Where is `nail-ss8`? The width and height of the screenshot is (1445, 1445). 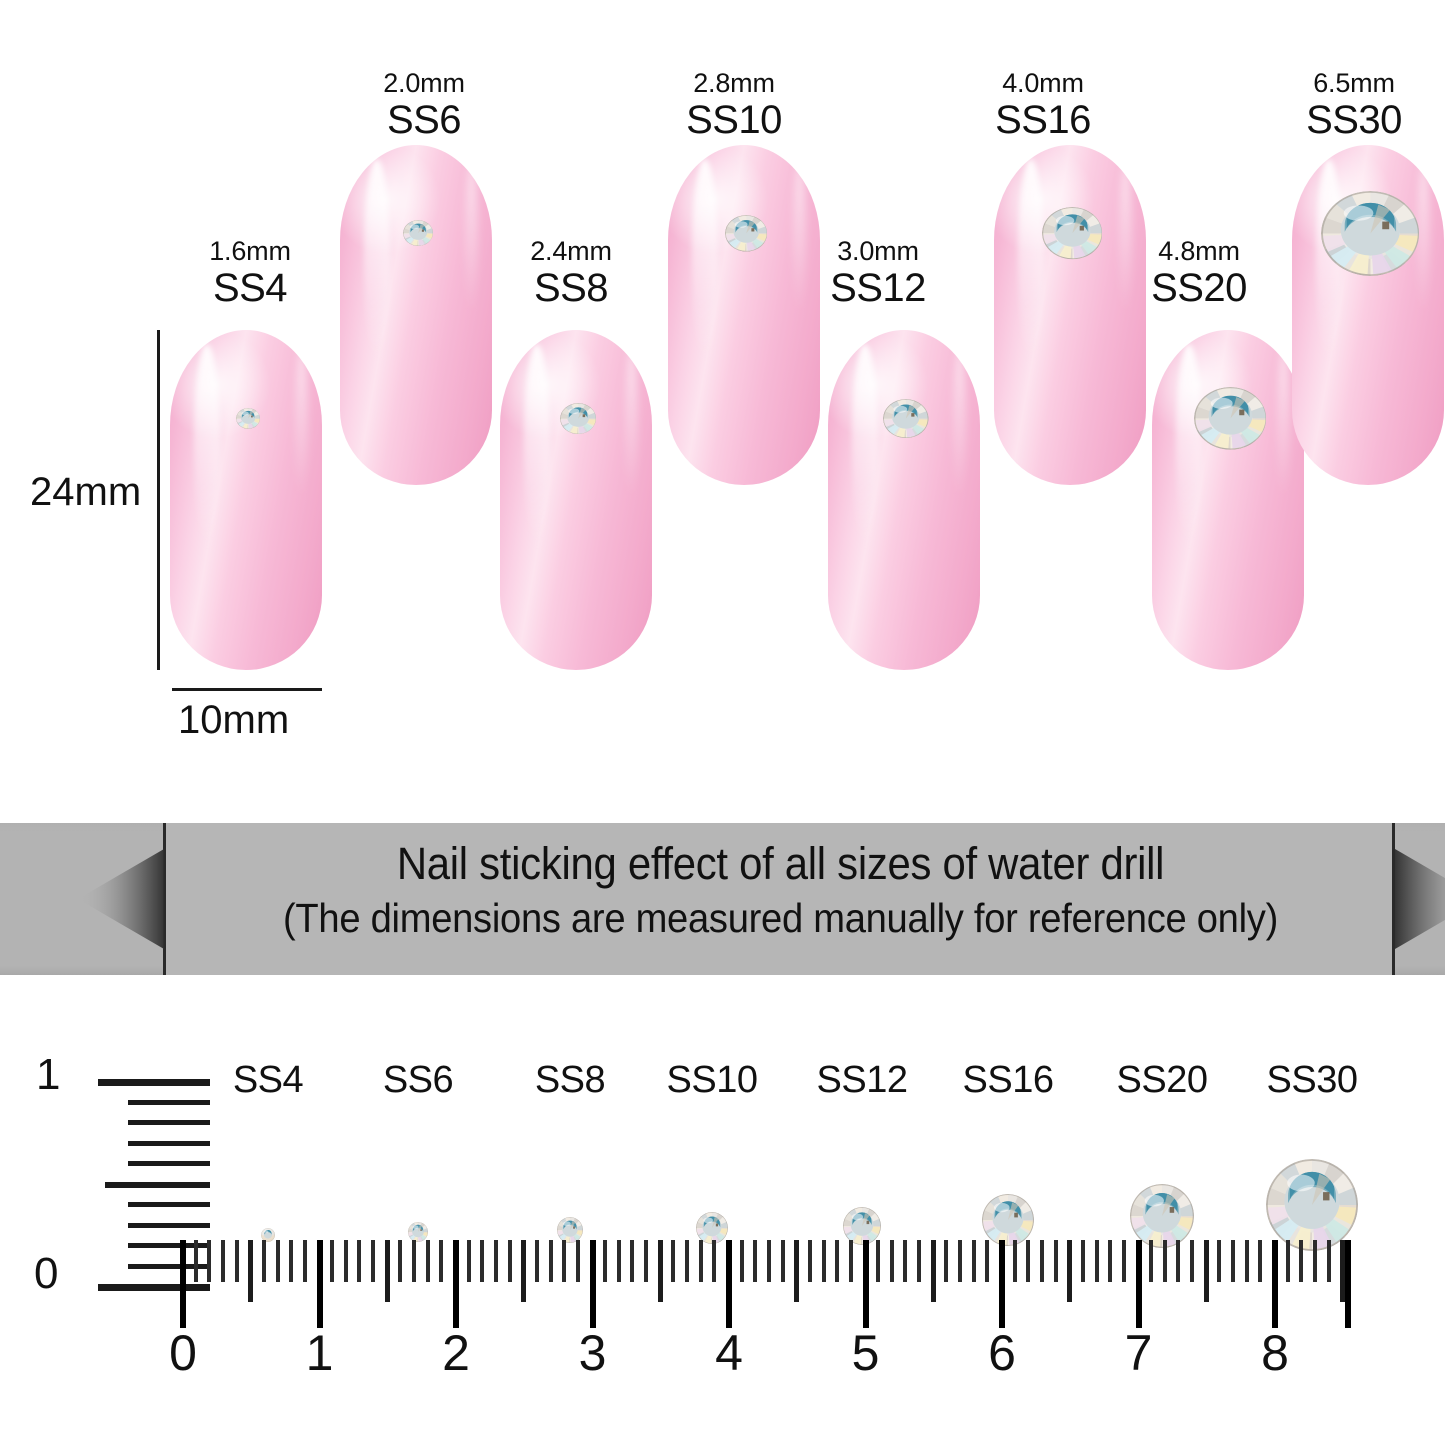 nail-ss8 is located at coordinates (576, 500).